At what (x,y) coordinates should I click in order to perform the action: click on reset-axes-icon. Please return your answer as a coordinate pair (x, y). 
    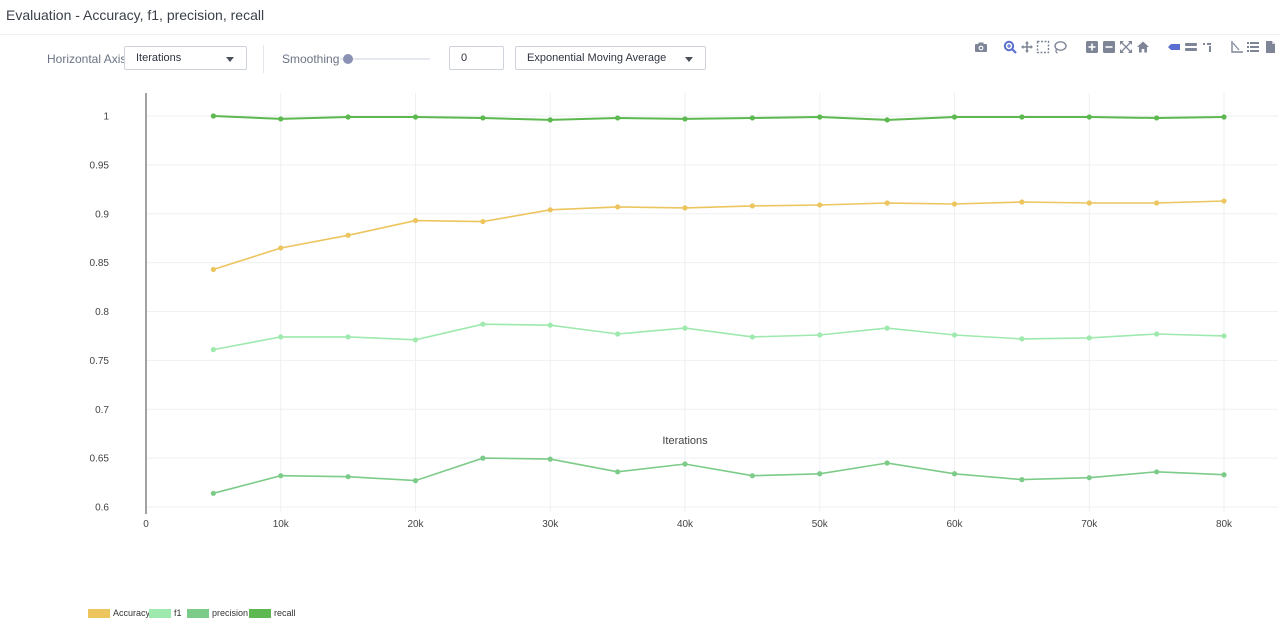
    Looking at the image, I should click on (1143, 47).